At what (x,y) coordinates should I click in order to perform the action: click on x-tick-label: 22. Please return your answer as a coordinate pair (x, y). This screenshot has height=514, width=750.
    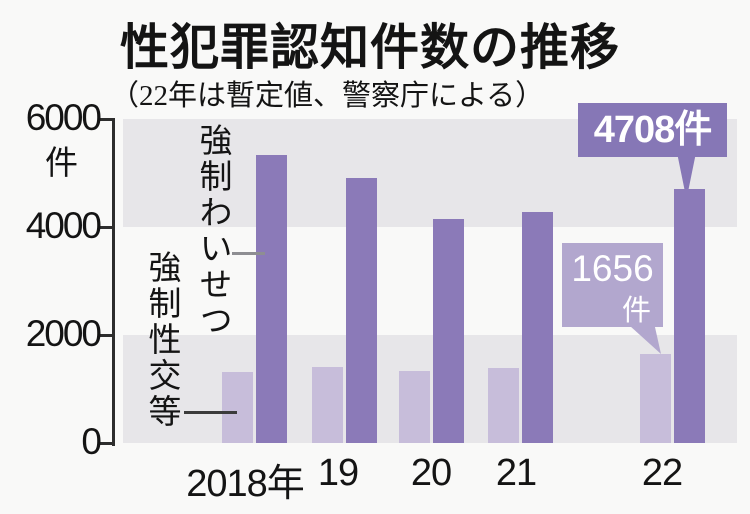
    Looking at the image, I should click on (662, 473).